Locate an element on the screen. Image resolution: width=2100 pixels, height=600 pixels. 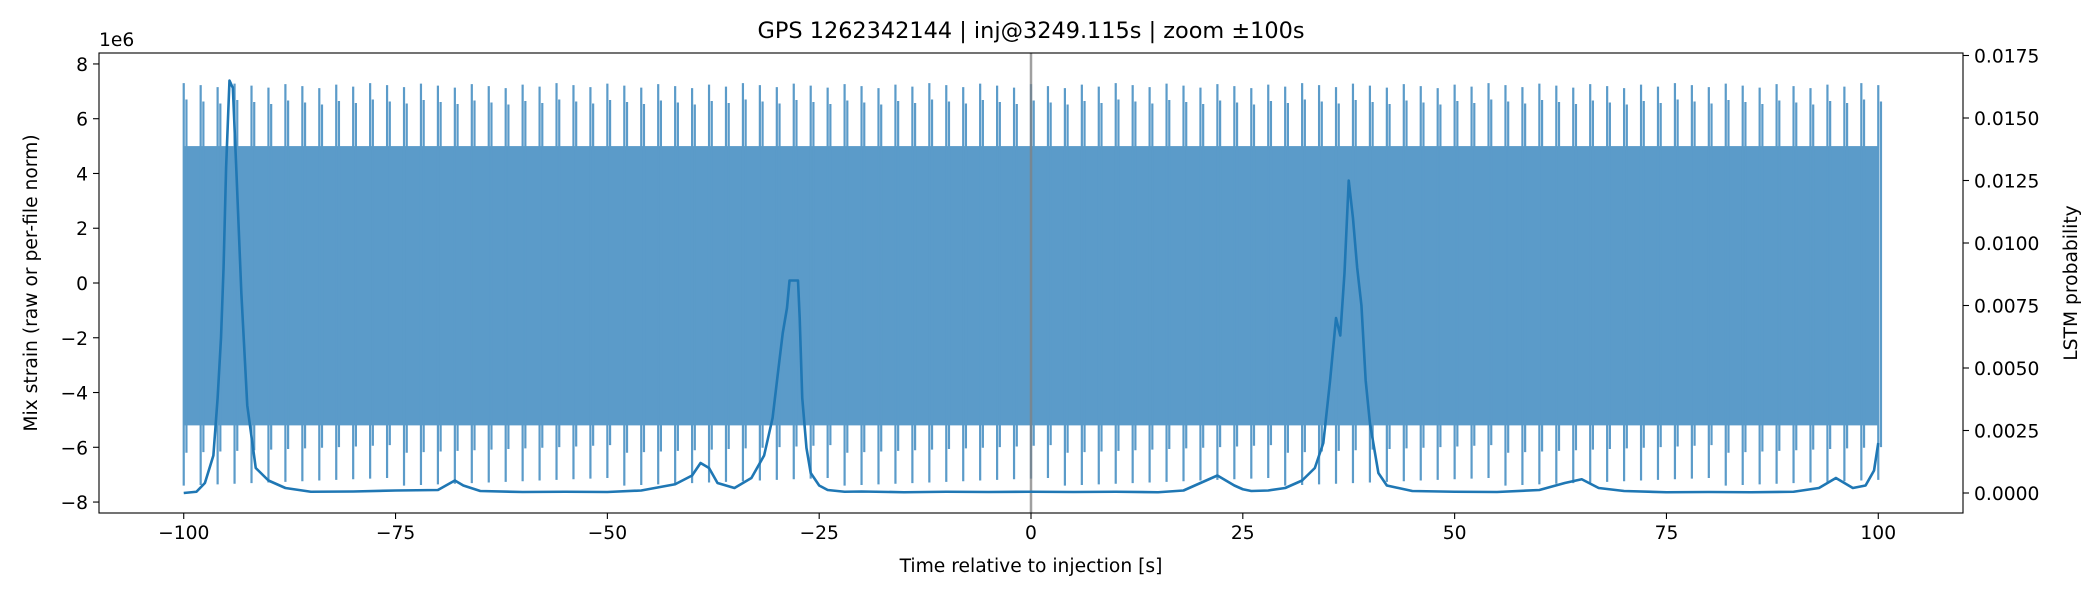
y-axis-left-label: Mix strain (raw or per-file norm) is located at coordinates (31, 282).